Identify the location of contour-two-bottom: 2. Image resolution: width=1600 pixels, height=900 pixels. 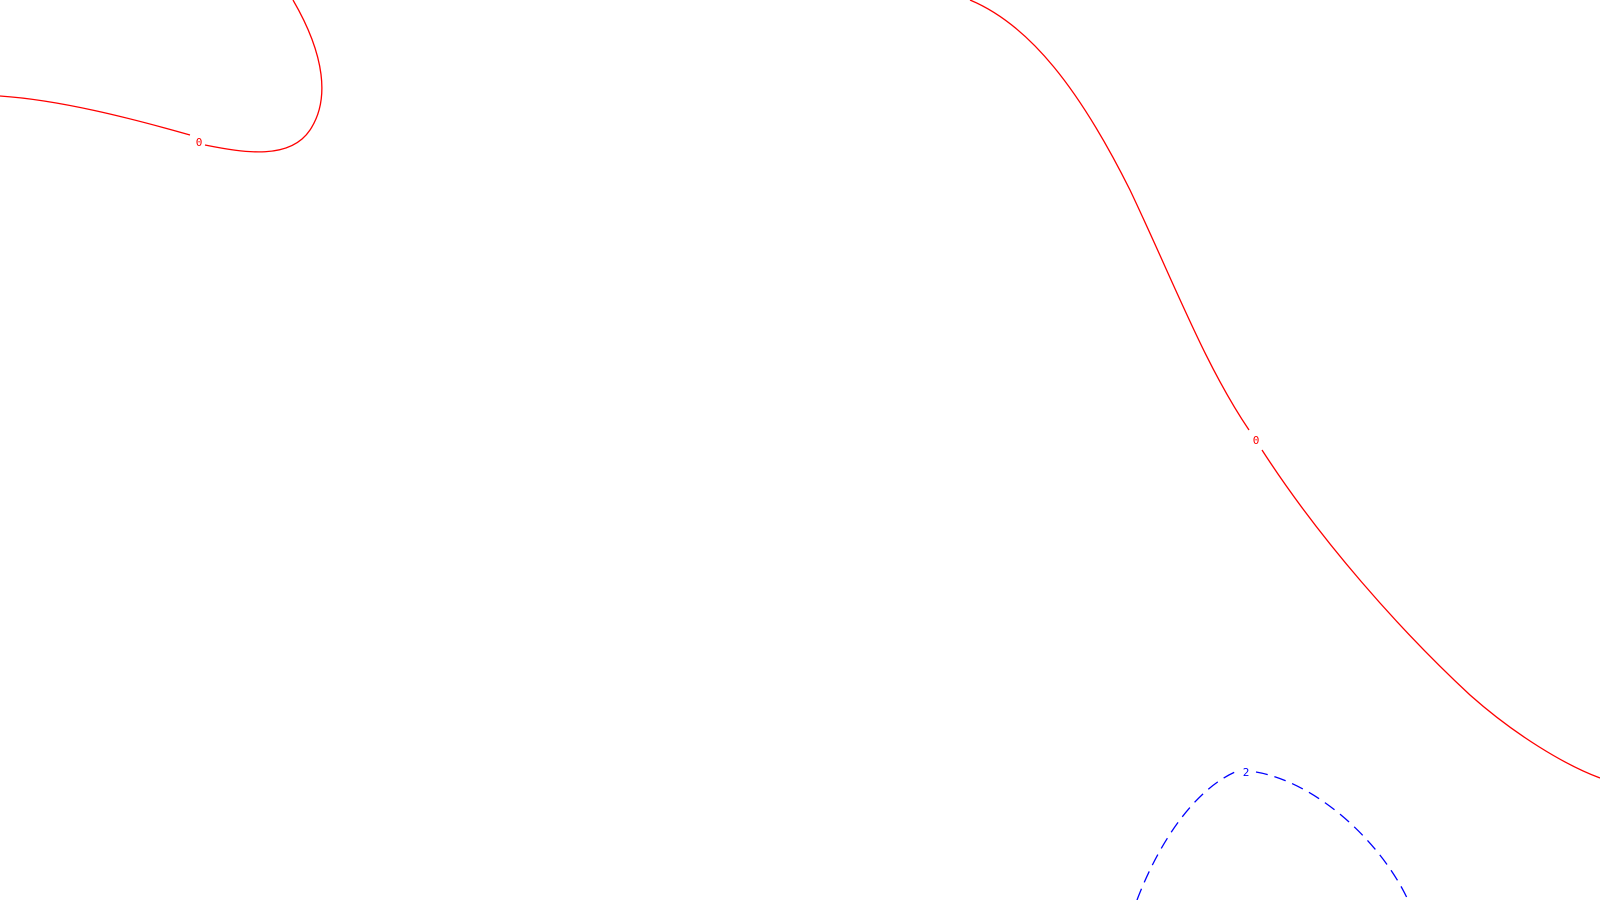
(1272, 833).